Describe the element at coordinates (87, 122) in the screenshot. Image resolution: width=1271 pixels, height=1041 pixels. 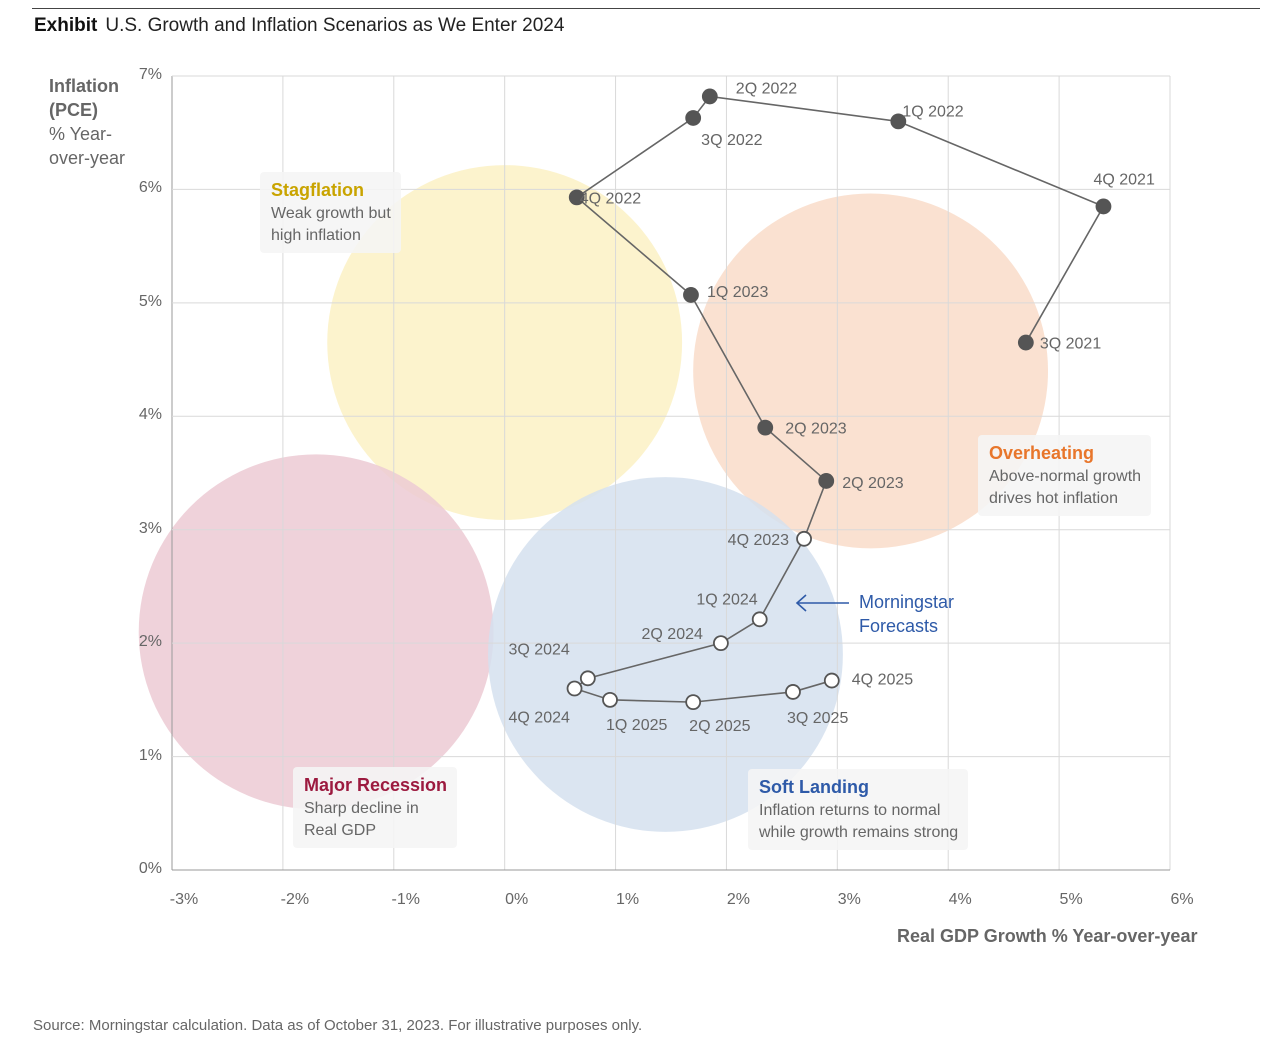
I see `y-axis-label: Inflation (PCE) % Year- over-year` at that location.